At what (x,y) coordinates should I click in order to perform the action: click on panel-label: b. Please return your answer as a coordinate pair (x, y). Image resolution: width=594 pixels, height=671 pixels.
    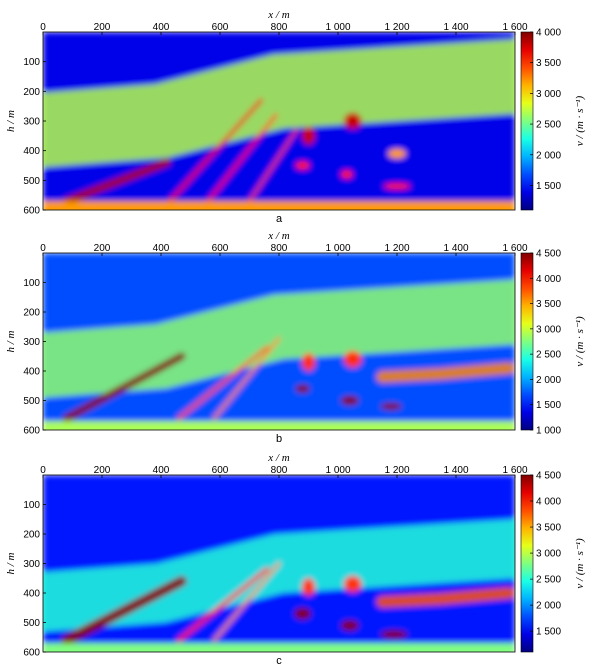
    Looking at the image, I should click on (279, 439).